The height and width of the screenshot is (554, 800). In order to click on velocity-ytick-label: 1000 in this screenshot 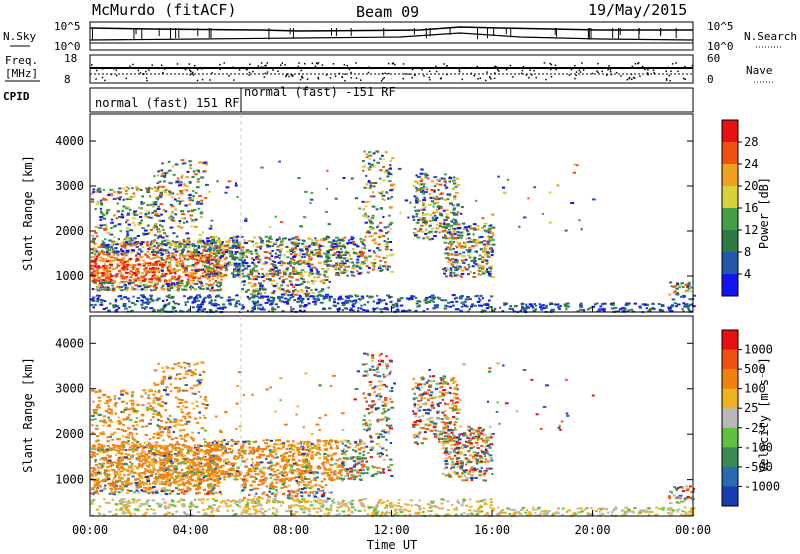, I will do `click(69, 480)`.